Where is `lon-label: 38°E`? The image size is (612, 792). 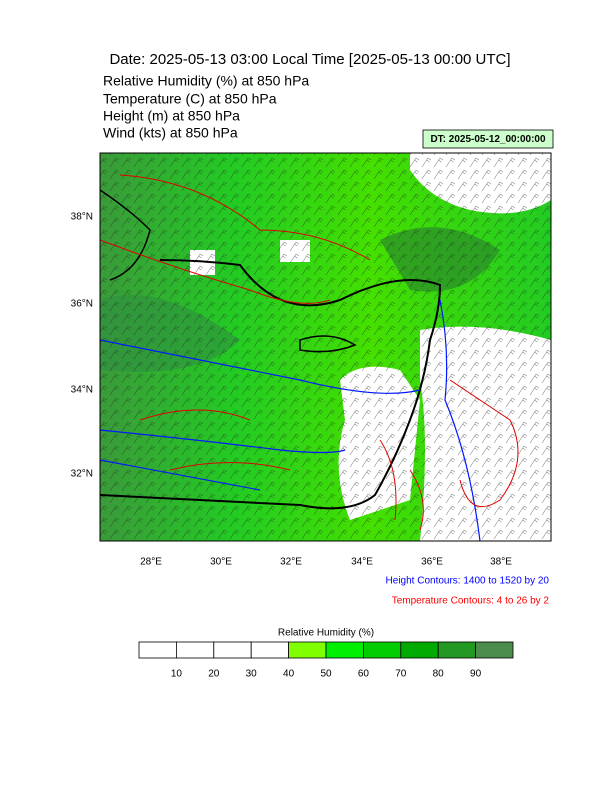 lon-label: 38°E is located at coordinates (501, 562).